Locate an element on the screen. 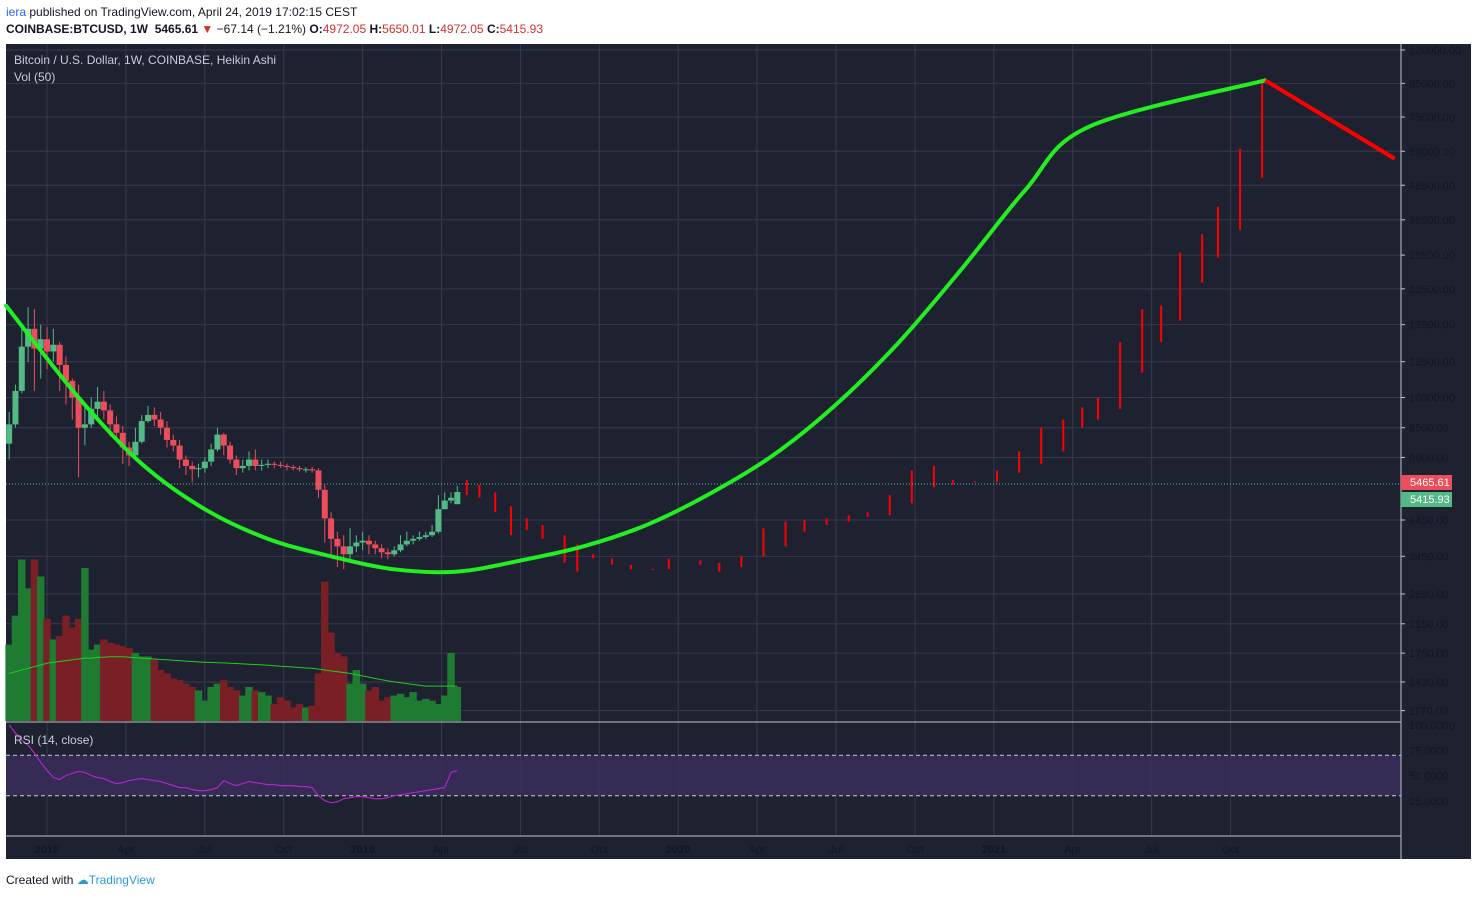 The width and height of the screenshot is (1476, 898). rsi-pane is located at coordinates (703, 764).